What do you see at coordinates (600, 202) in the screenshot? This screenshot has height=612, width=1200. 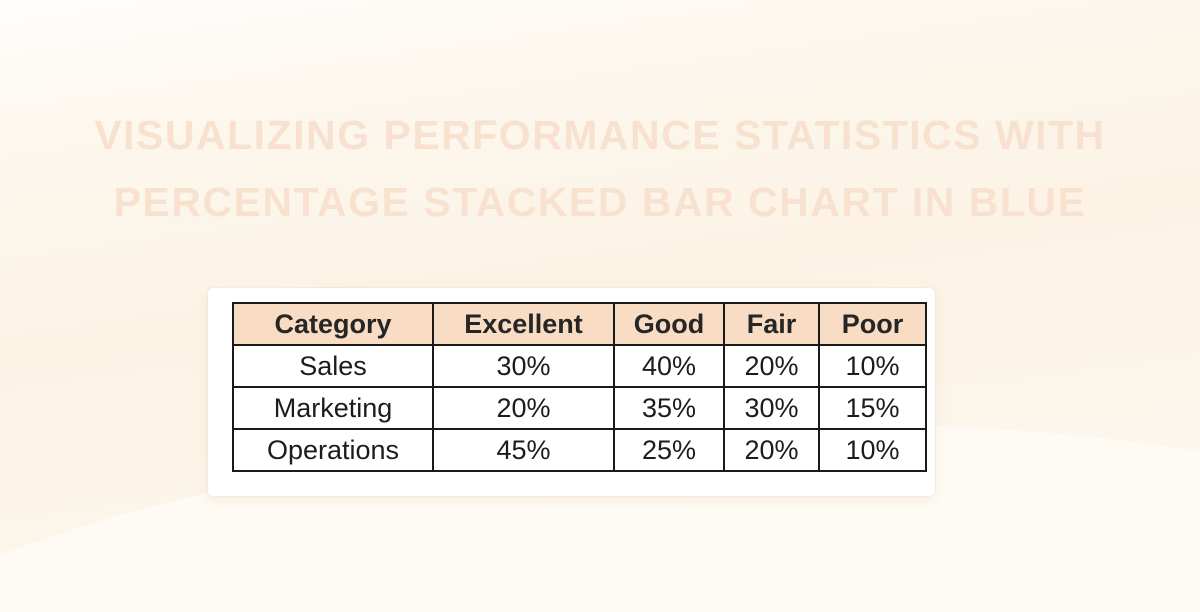 I see `page-title-line-2: PERCENTAGE STACKED BAR CHART IN BLUE` at bounding box center [600, 202].